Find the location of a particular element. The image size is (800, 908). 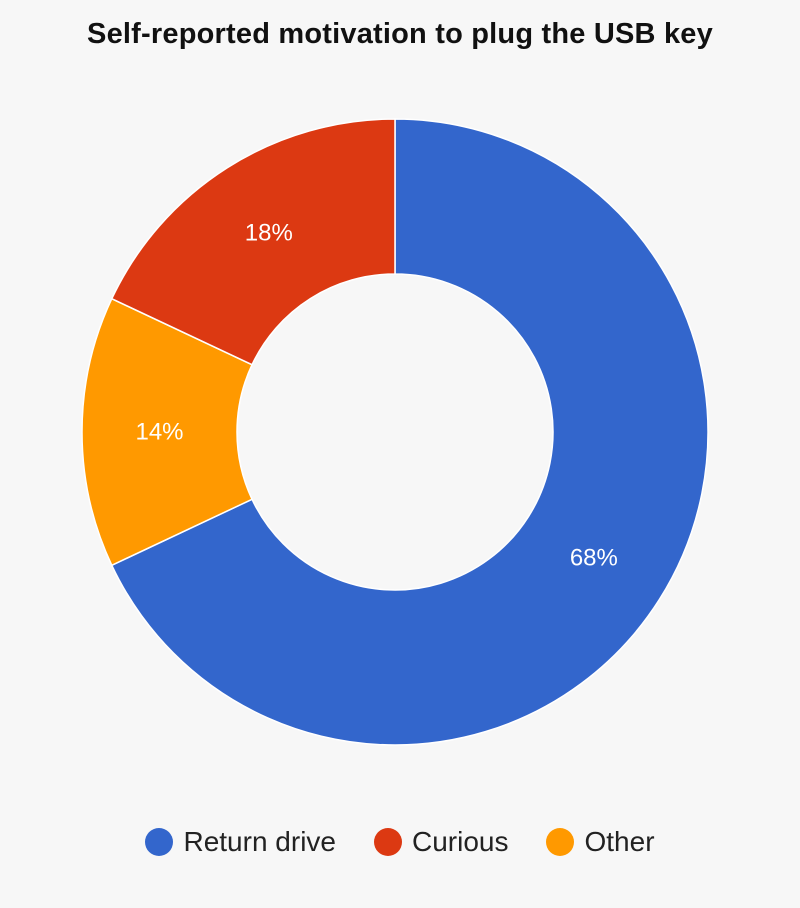

slice-curious is located at coordinates (253, 242).